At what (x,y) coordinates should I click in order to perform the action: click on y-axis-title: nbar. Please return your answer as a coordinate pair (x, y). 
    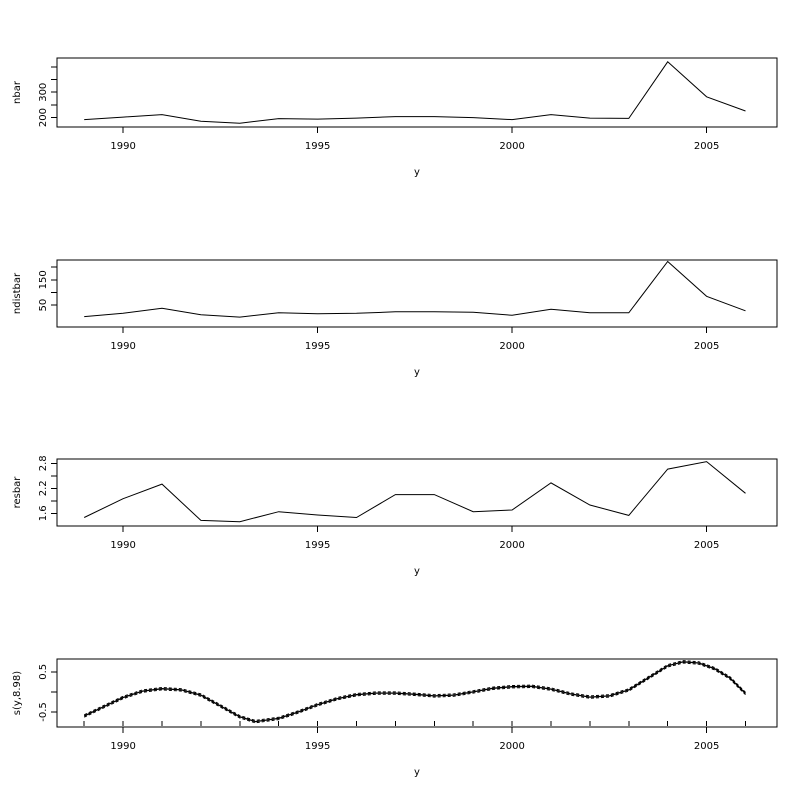
    Looking at the image, I should click on (17, 92).